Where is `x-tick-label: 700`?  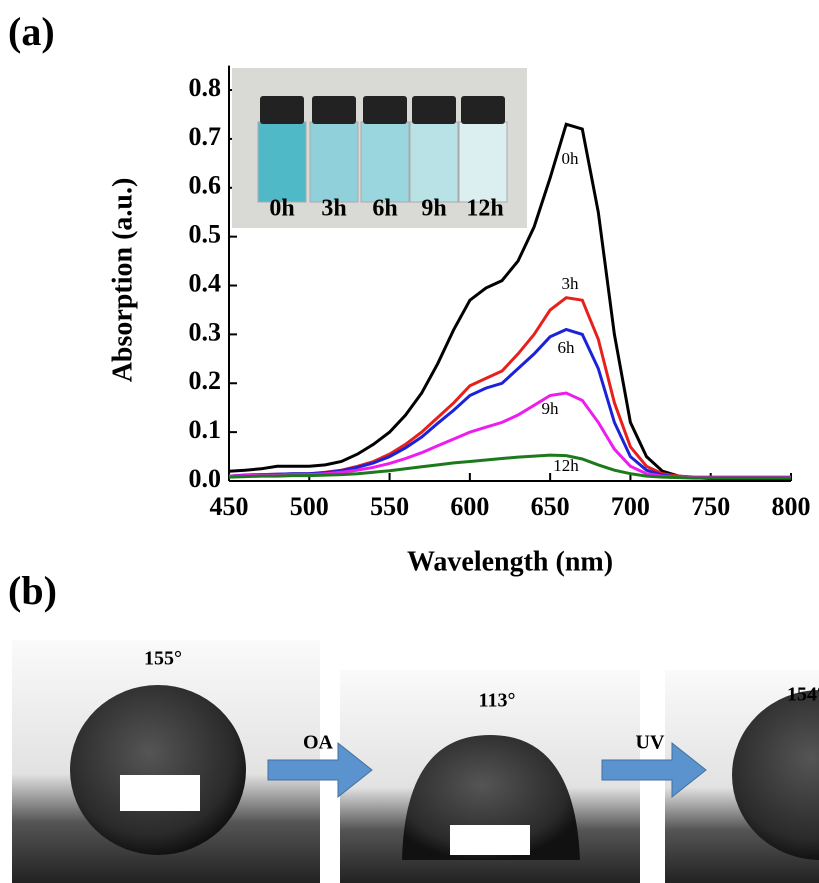 x-tick-label: 700 is located at coordinates (630, 506).